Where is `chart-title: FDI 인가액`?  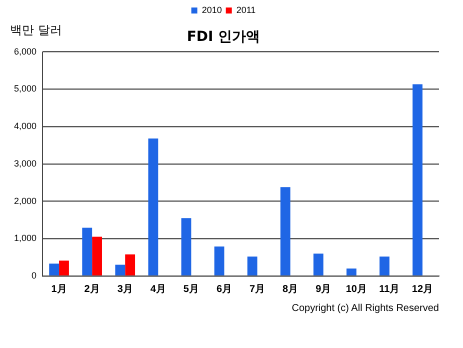 chart-title: FDI 인가액 is located at coordinates (223, 37).